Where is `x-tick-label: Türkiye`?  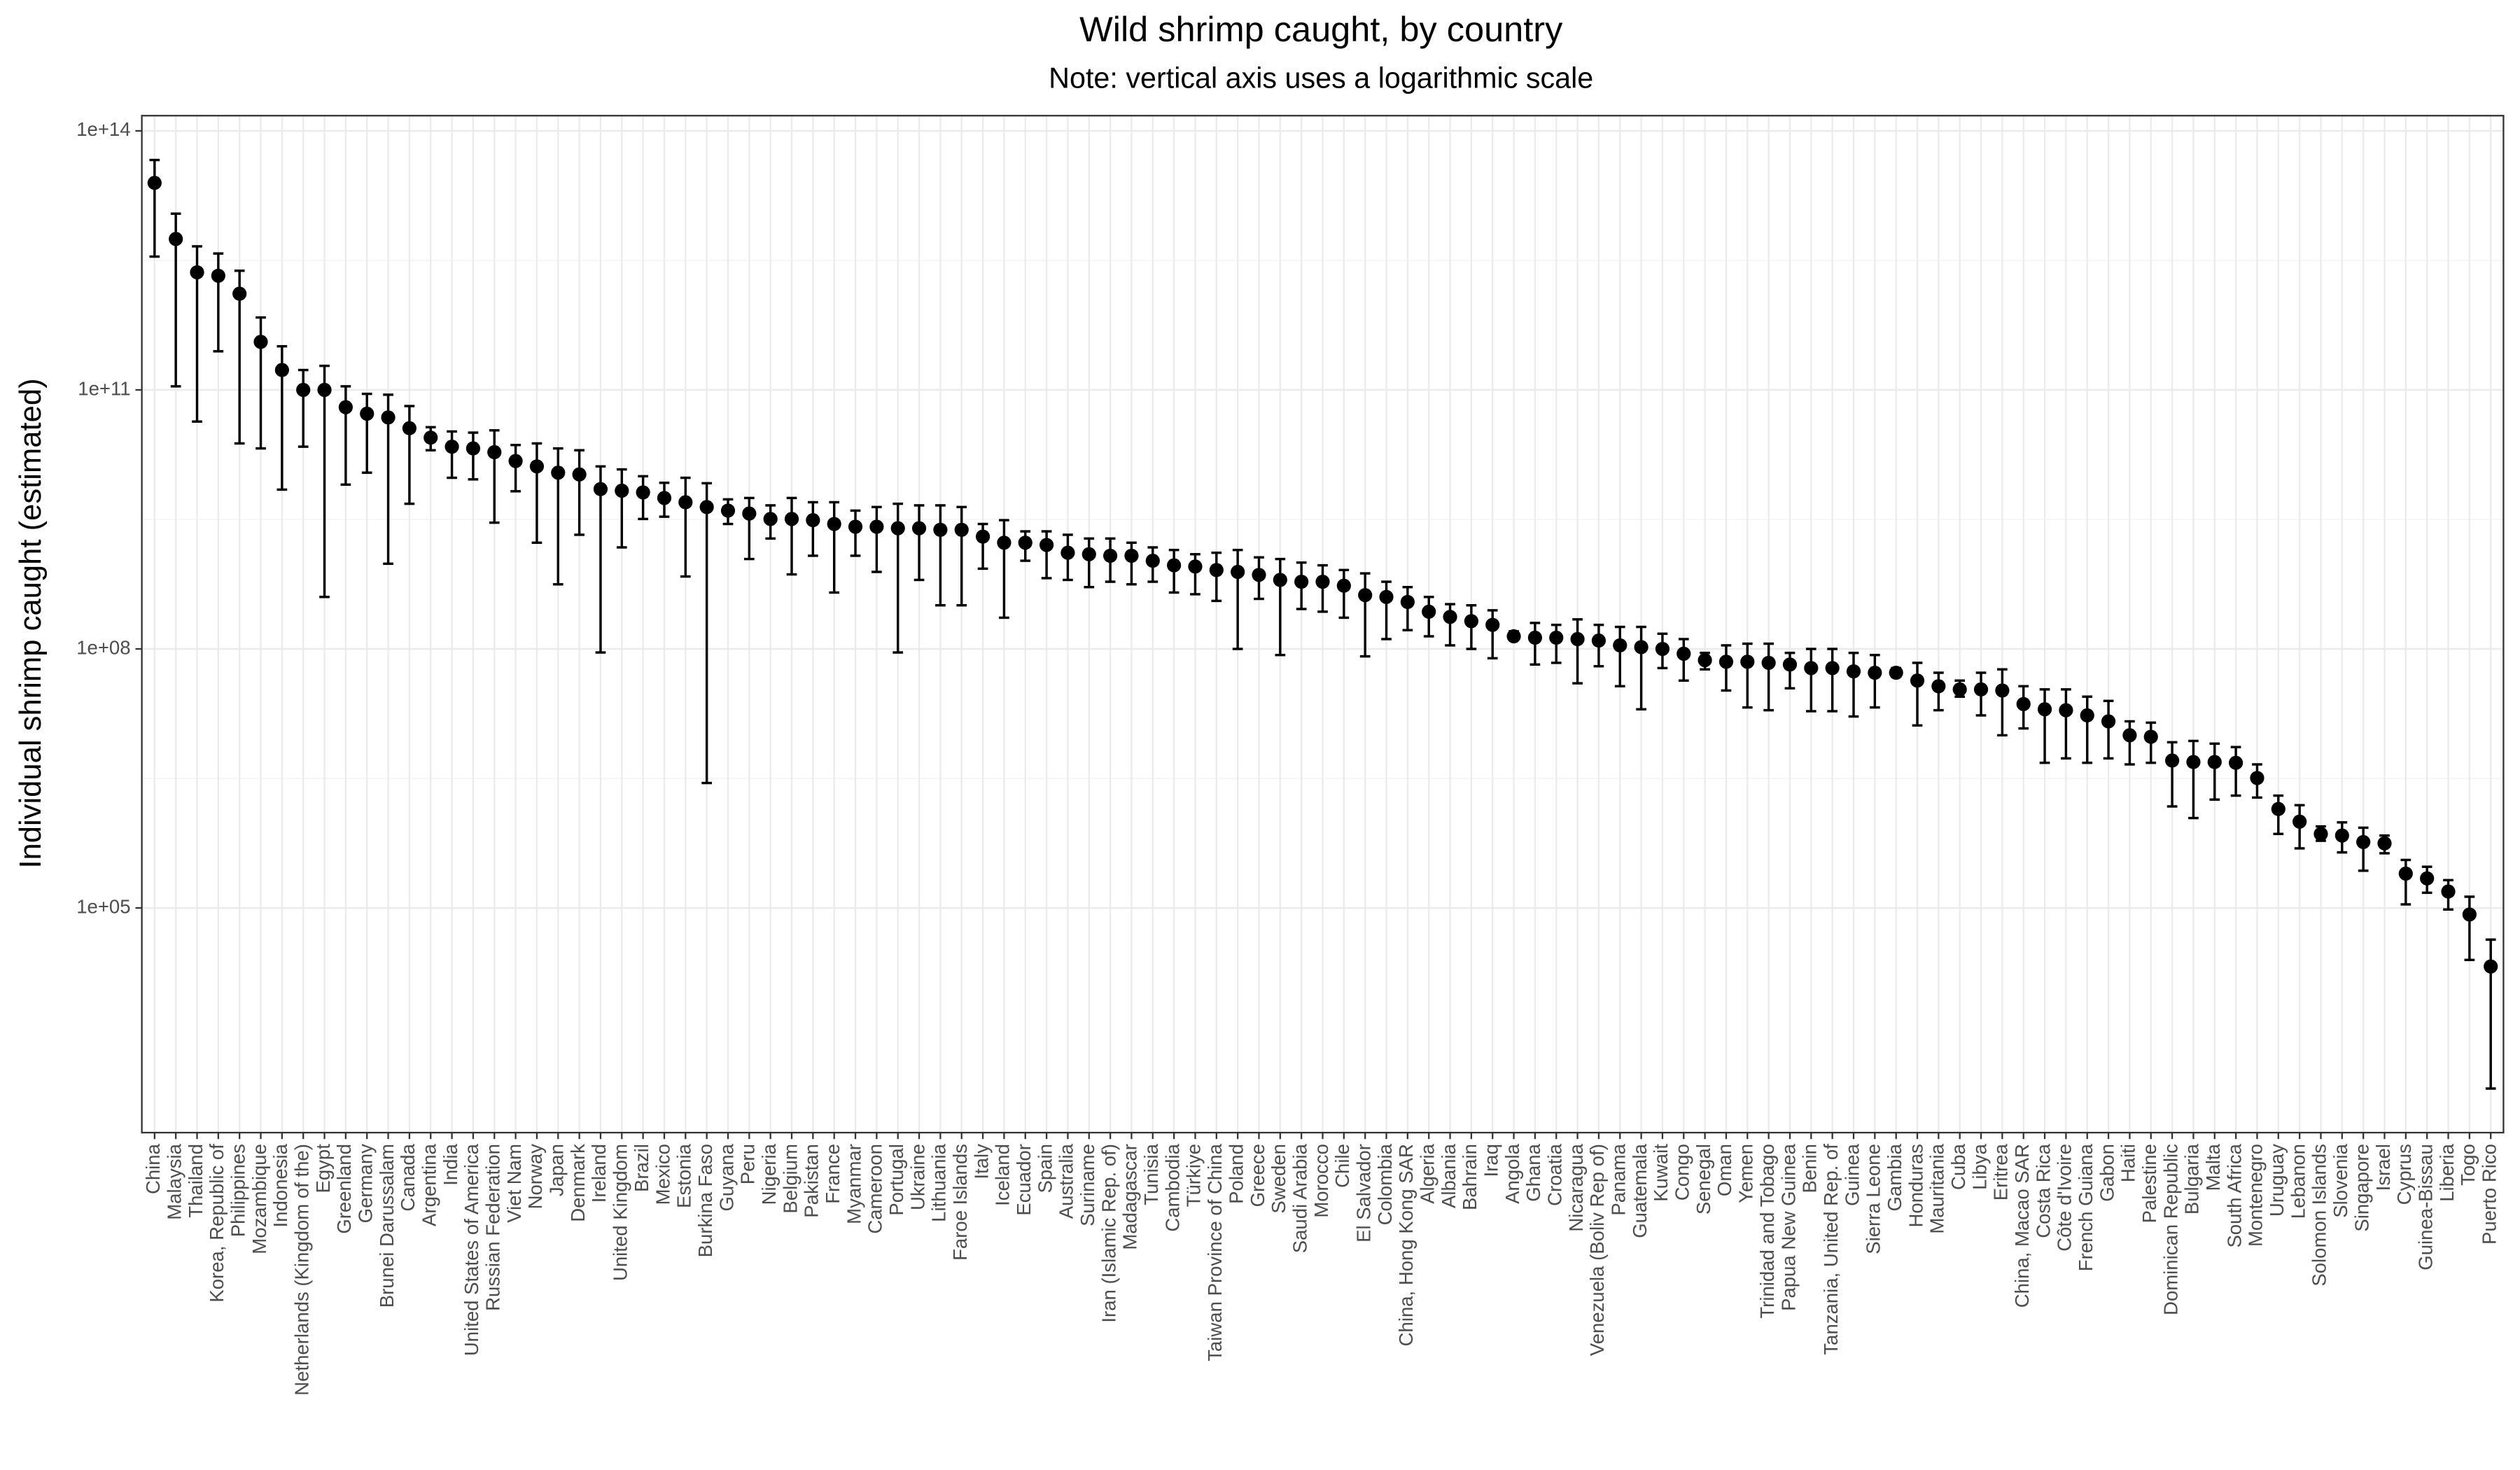
x-tick-label: Türkiye is located at coordinates (1194, 1175).